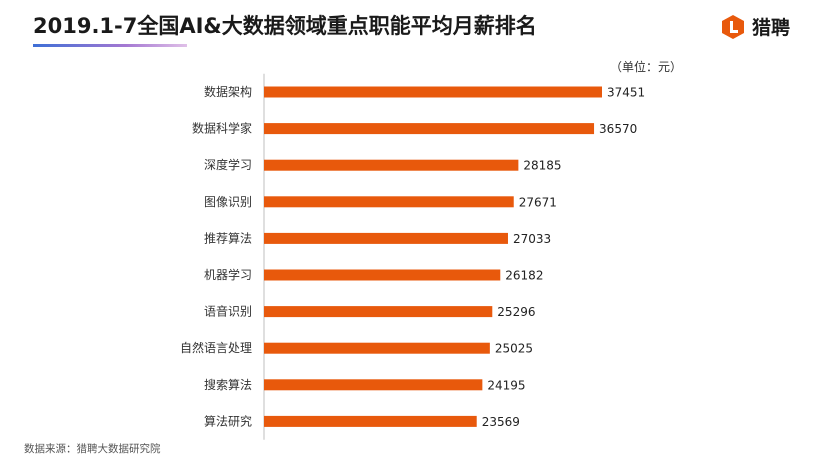 This screenshot has width=819, height=470. What do you see at coordinates (228, 91) in the screenshot?
I see `category-label: 数据架构` at bounding box center [228, 91].